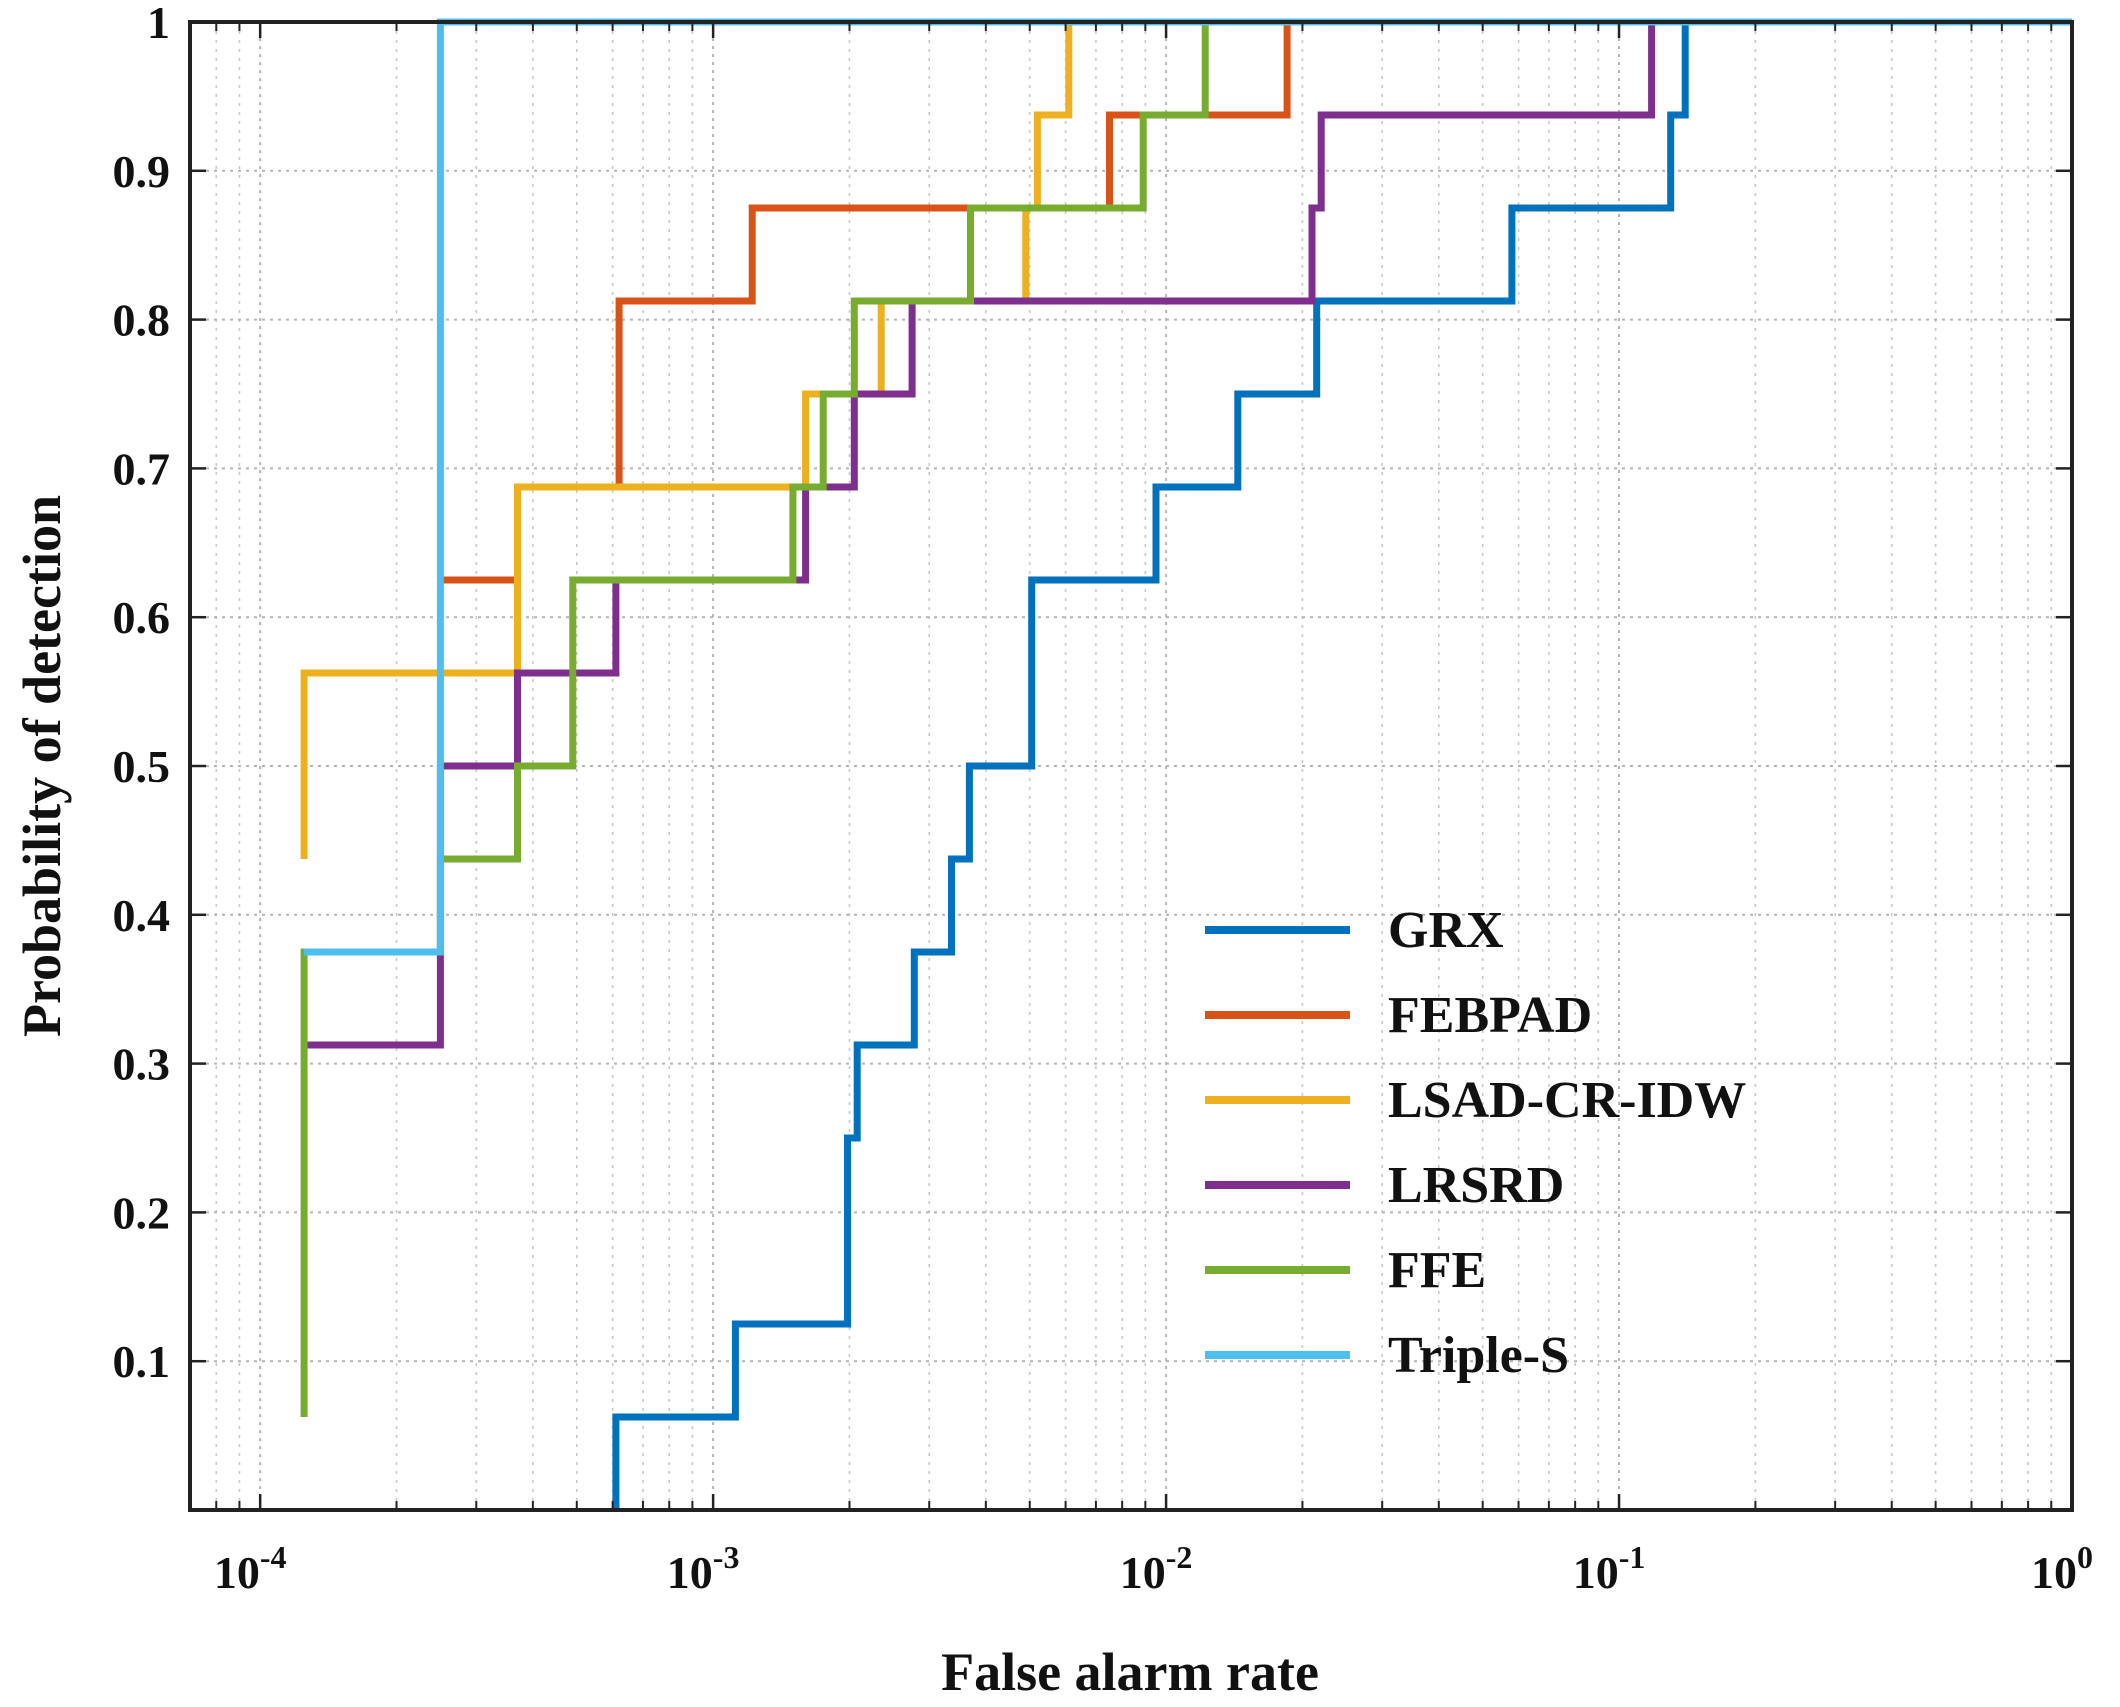 The height and width of the screenshot is (1707, 2120). Describe the element at coordinates (1475, 1143) in the screenshot. I see `legend: GRX FEBPAD LSAD-CR-IDW LRSRD FFE Triple-S` at that location.